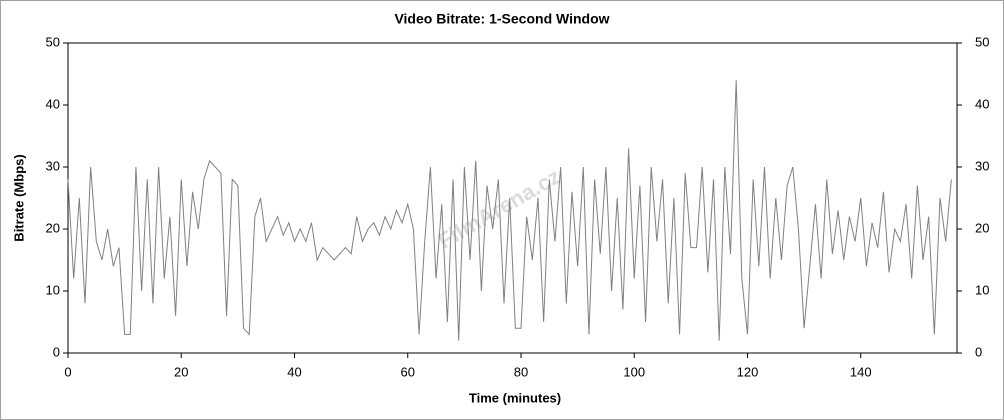  I want to click on y2-tick-label: 10, so click(982, 289).